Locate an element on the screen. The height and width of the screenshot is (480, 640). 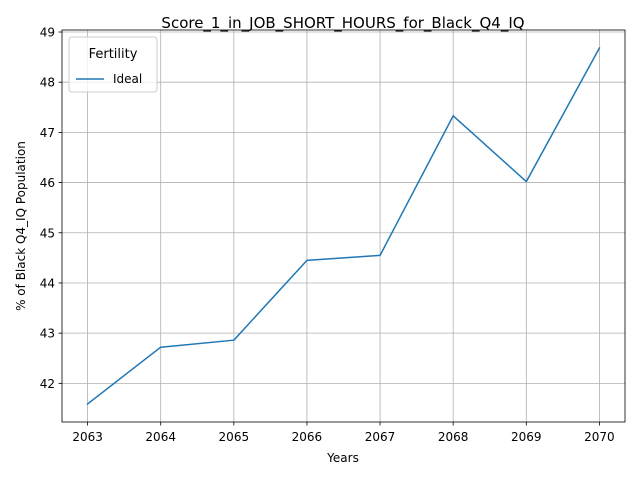
x-tick-label: 2067 is located at coordinates (380, 437).